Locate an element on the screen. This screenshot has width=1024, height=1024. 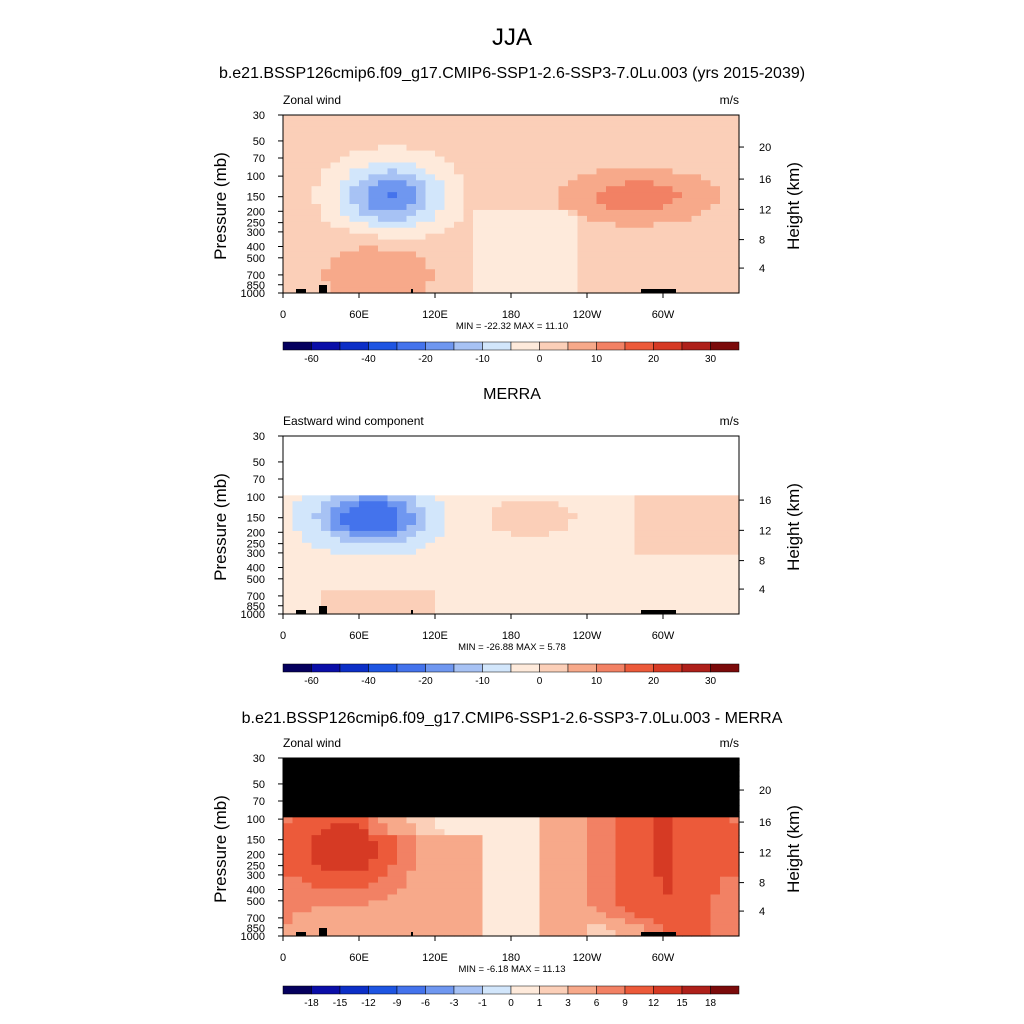
y-right-tick-label: 8 is located at coordinates (762, 562).